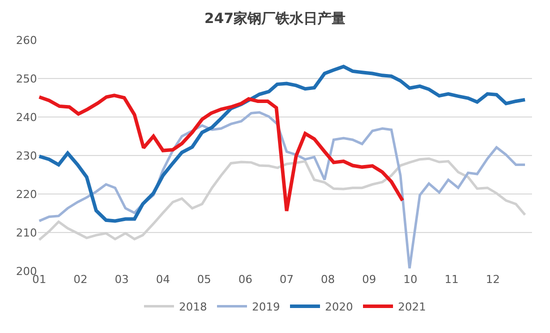  What do you see at coordinates (339, 307) in the screenshot?
I see `legend-label: 2020` at bounding box center [339, 307].